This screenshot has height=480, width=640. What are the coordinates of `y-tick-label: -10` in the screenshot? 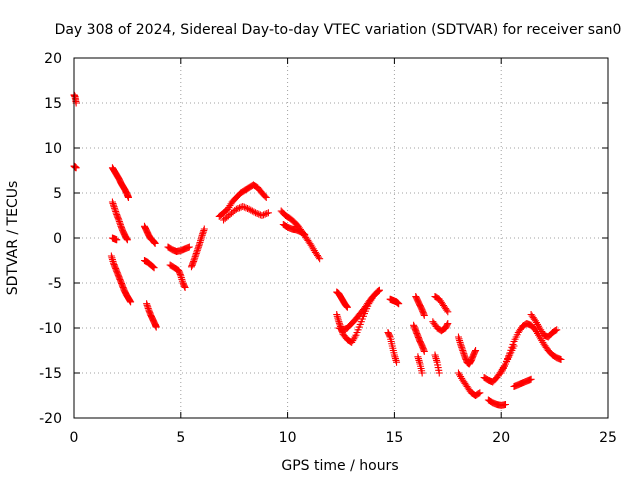 It's located at (50, 329).